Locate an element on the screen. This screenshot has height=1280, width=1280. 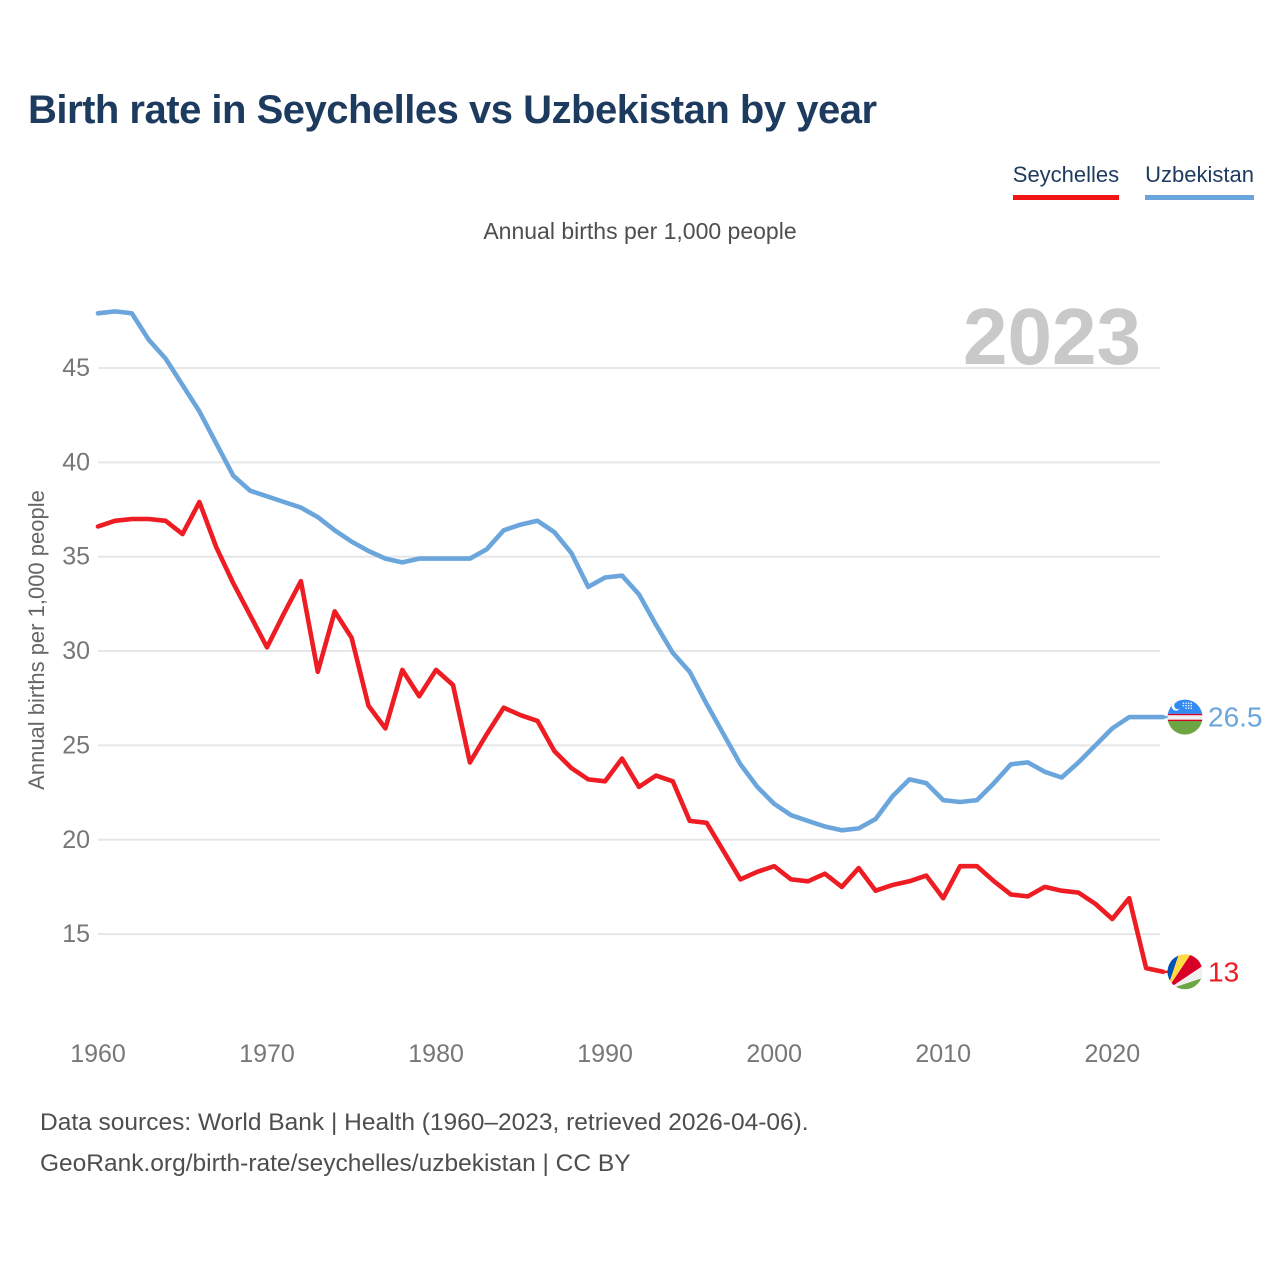
x-tick-label: 1990 is located at coordinates (605, 1054).